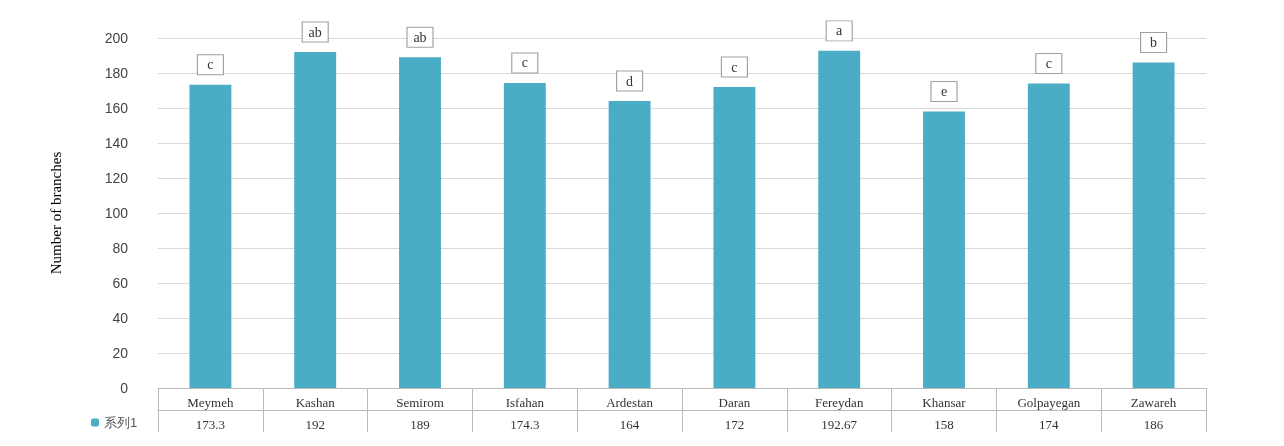  What do you see at coordinates (116, 38) in the screenshot?
I see `y-tick-label: 200` at bounding box center [116, 38].